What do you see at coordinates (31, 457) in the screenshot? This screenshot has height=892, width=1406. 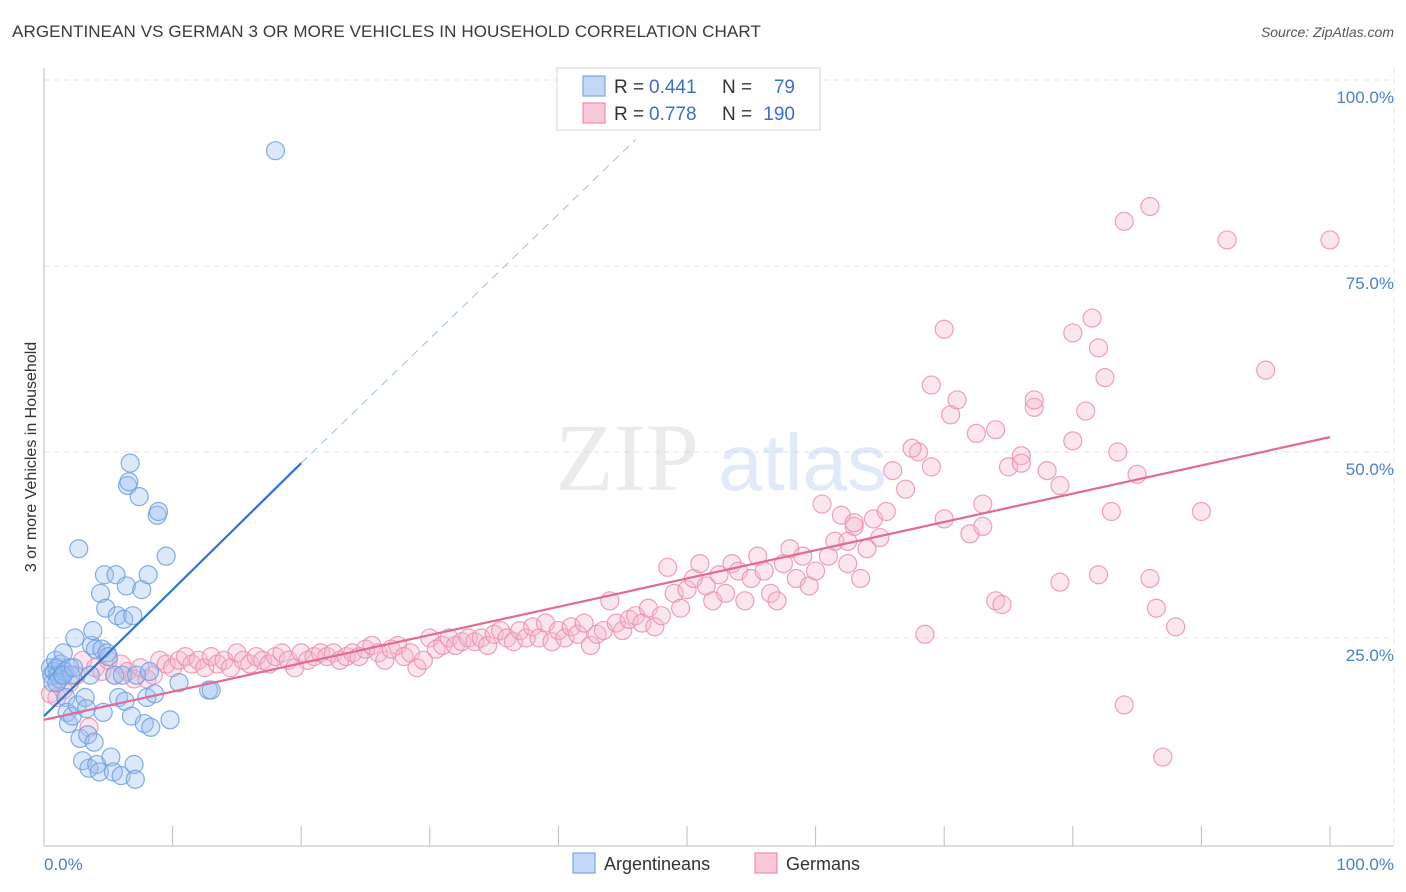 I see `y-axis-label: 3 or more Vehicles in Household` at bounding box center [31, 457].